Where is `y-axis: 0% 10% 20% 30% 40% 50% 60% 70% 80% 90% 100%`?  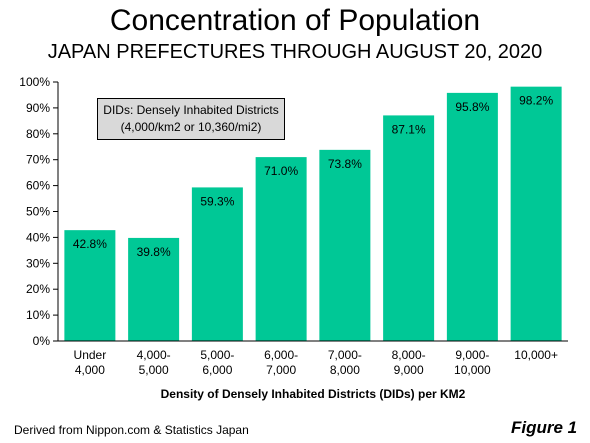 y-axis: 0% 10% 20% 30% 40% 50% 60% 70% 80% 90% 100% is located at coordinates (39, 211).